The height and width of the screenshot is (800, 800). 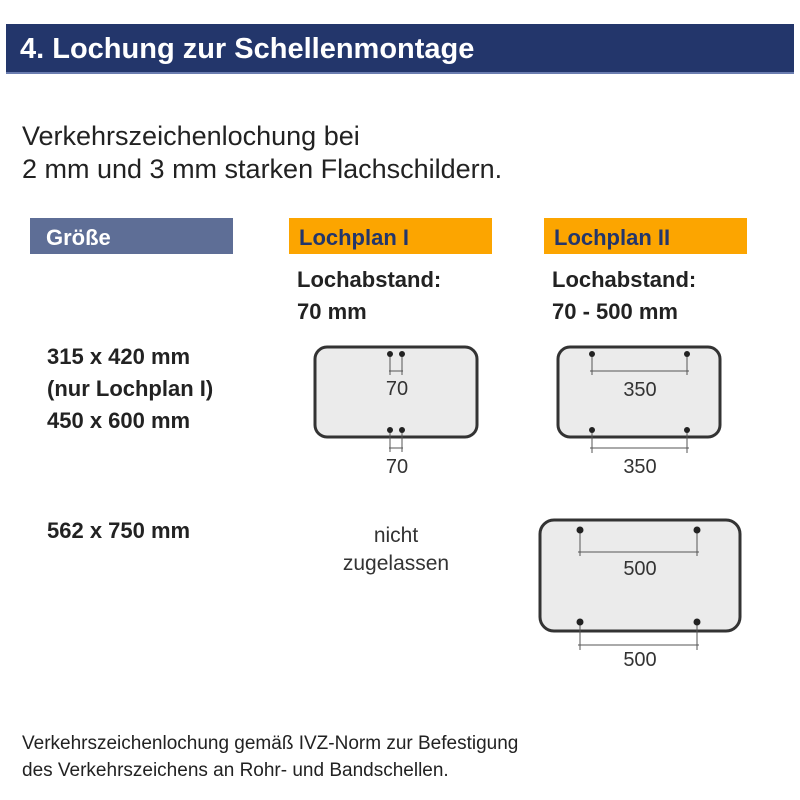 I want to click on plan2-spacing: Lochabstand: 70 - 500 mm, so click(x=624, y=296).